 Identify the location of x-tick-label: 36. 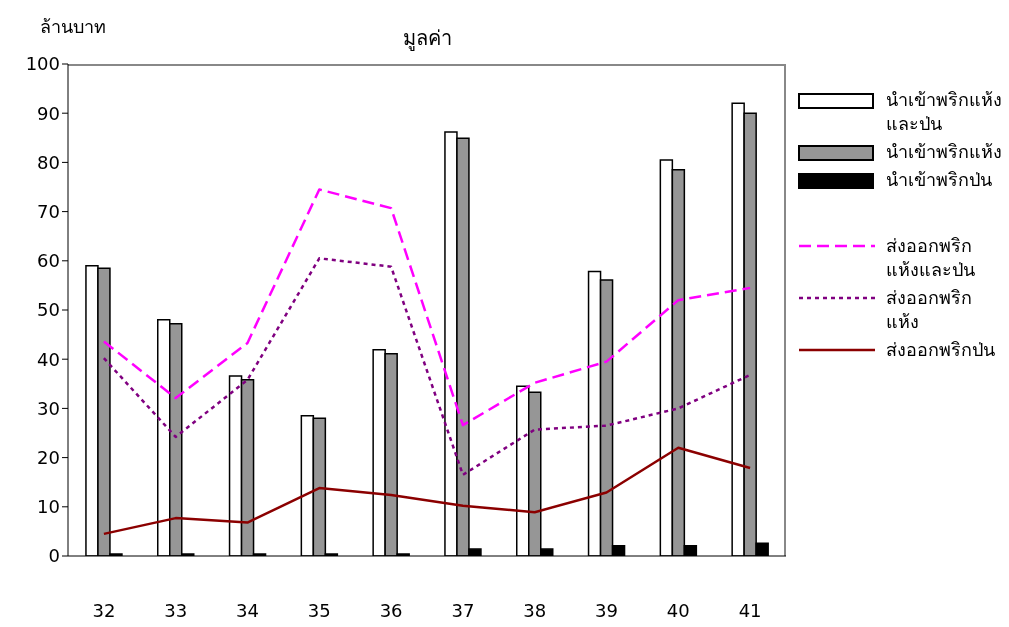
(391, 610).